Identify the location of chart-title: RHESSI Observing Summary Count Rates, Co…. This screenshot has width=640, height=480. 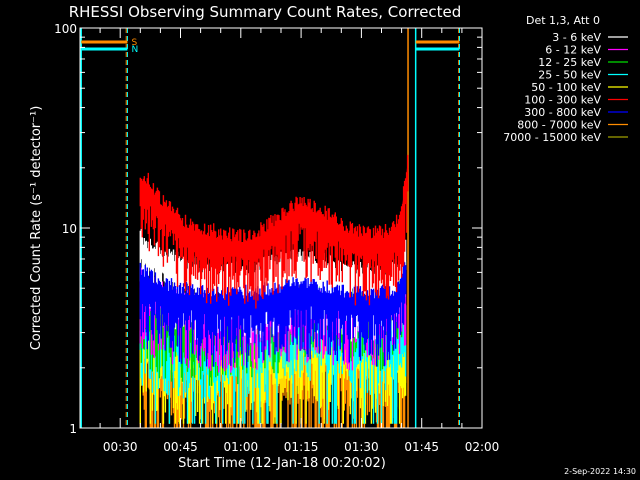
(265, 12).